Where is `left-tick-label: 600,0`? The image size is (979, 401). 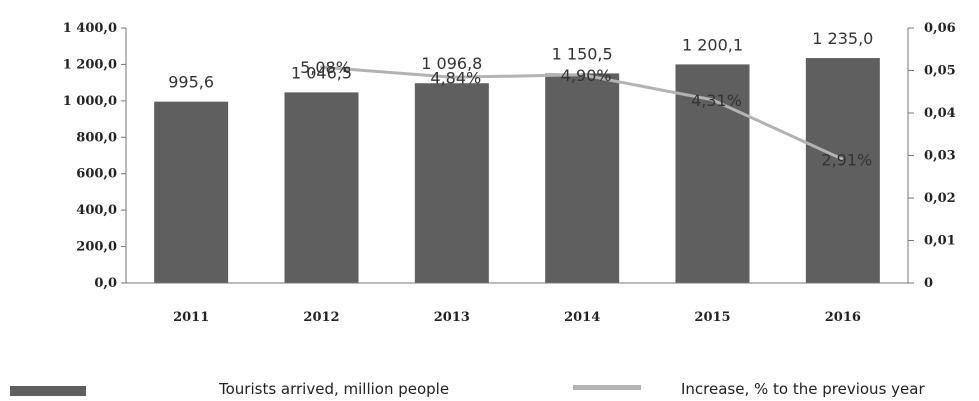 left-tick-label: 600,0 is located at coordinates (96, 174).